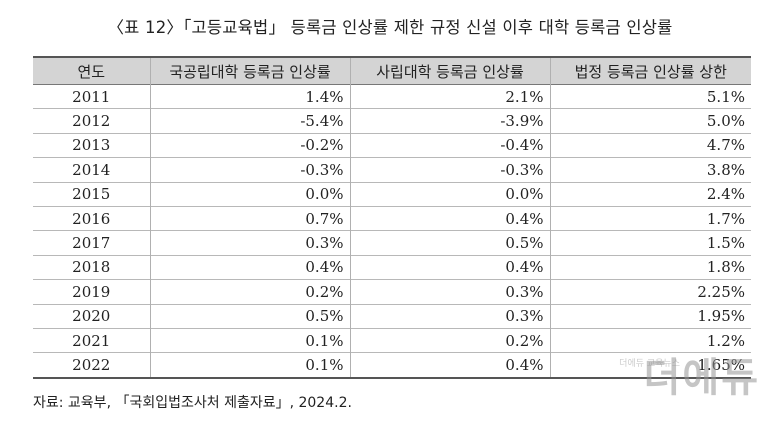 This screenshot has width=780, height=424. Describe the element at coordinates (250, 267) in the screenshot. I see `cell-public: 0.4%` at that location.